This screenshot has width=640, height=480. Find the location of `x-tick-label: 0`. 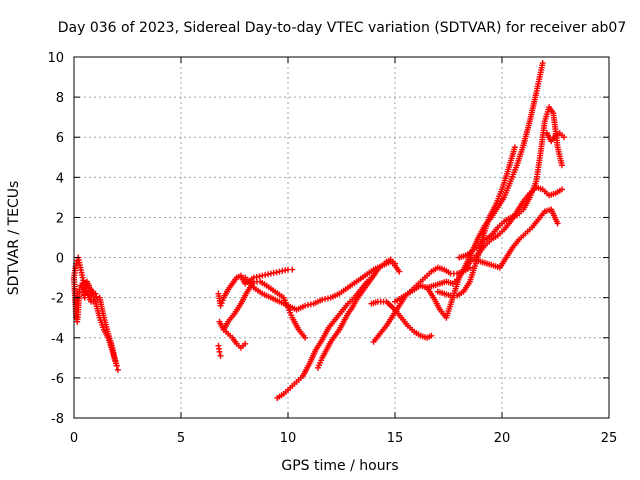

x-tick-label: 0 is located at coordinates (74, 438).